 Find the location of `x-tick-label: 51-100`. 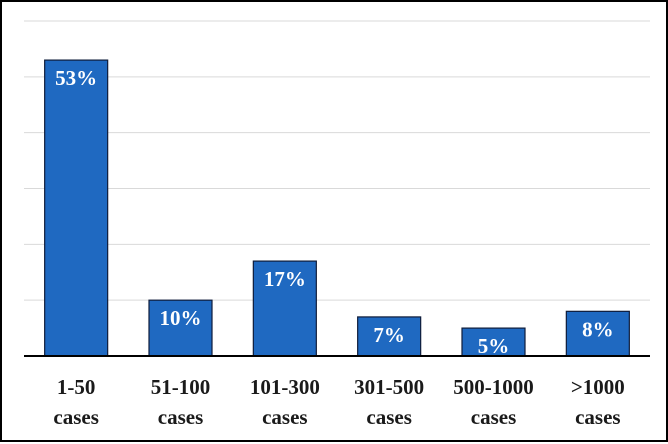

x-tick-label: 51-100 is located at coordinates (181, 387).